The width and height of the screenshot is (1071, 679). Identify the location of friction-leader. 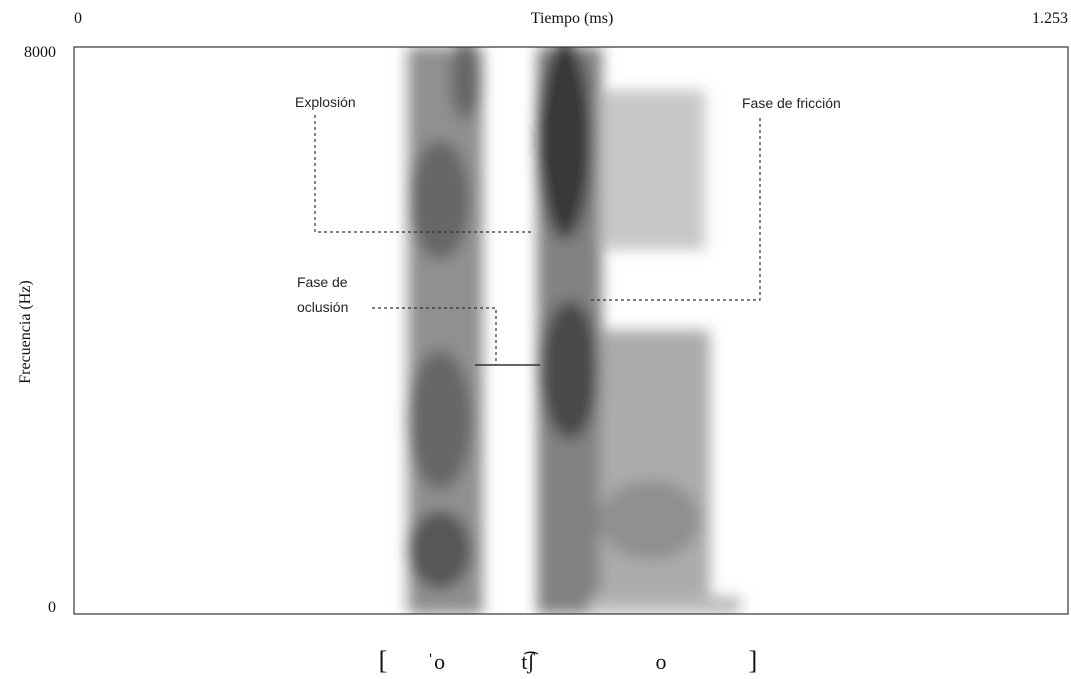
(674, 209).